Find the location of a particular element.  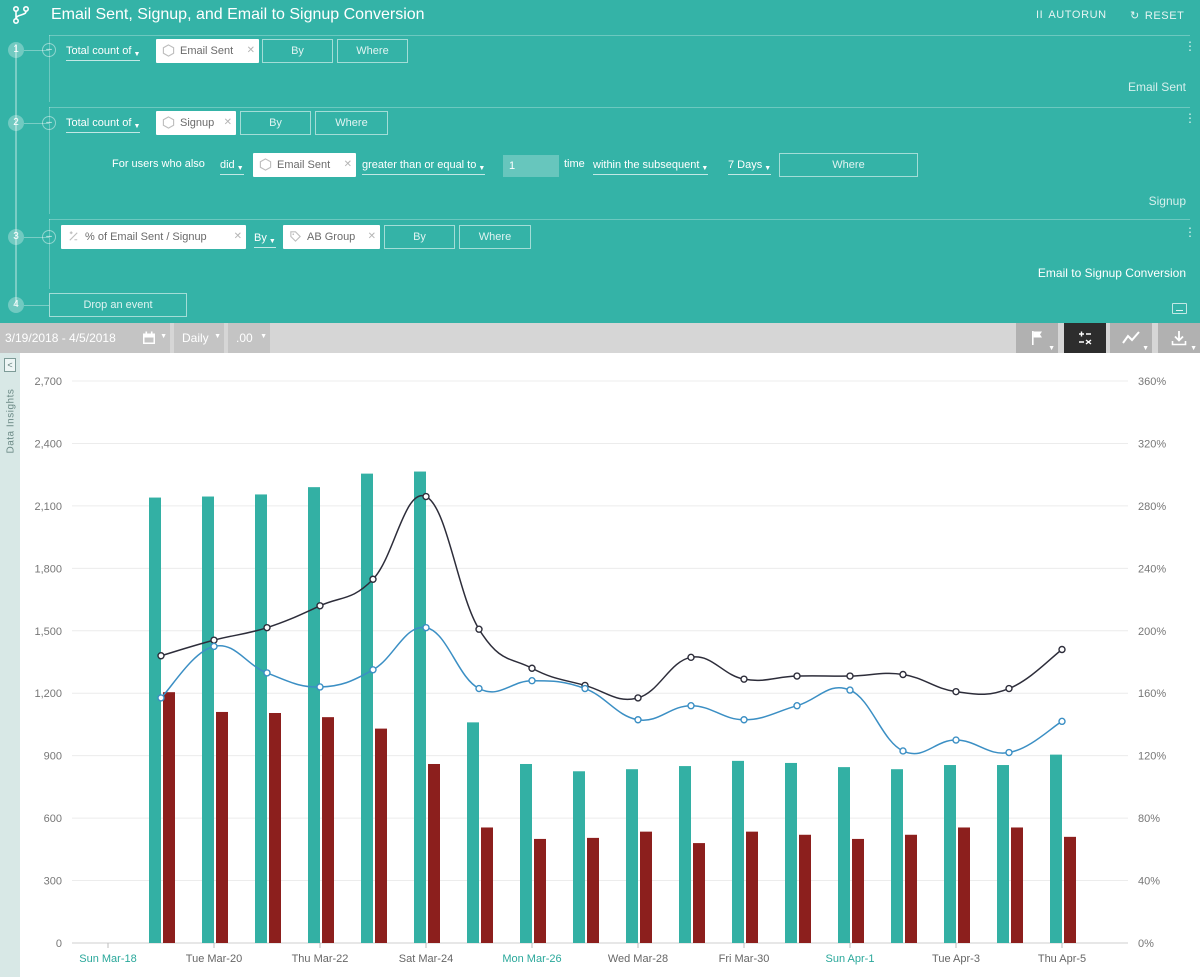

autorun-toggle: II AUTORUN is located at coordinates (1071, 15).